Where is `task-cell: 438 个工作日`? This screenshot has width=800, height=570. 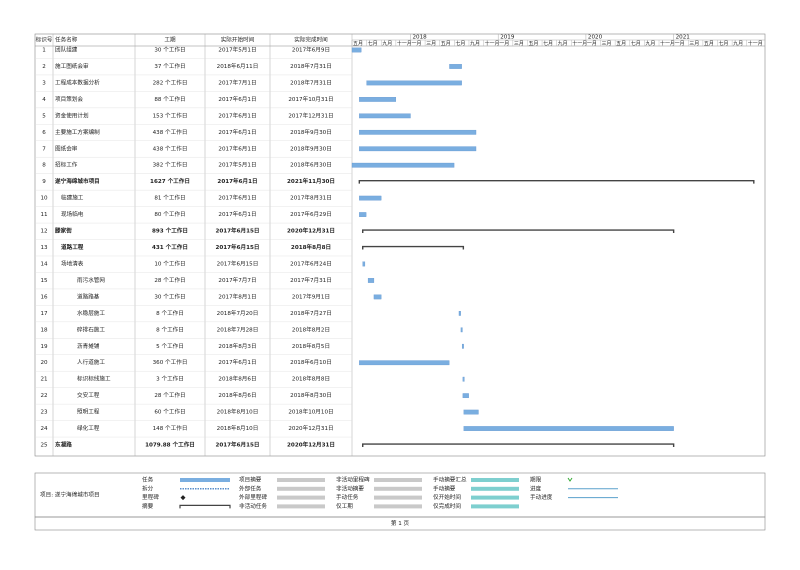
task-cell: 438 个工作日 is located at coordinates (170, 148).